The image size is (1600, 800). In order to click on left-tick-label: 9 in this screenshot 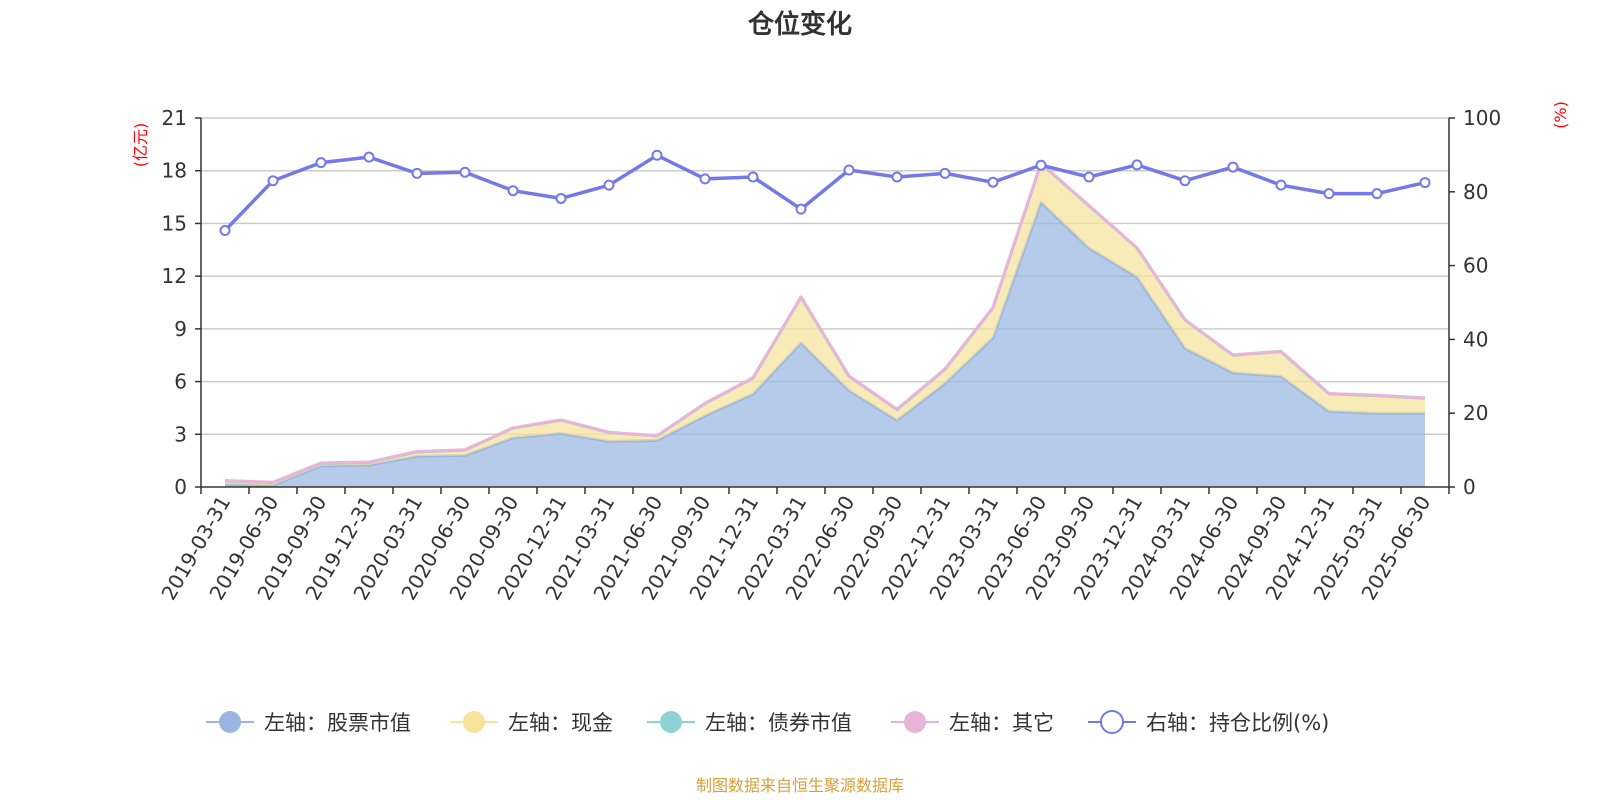, I will do `click(180, 329)`.